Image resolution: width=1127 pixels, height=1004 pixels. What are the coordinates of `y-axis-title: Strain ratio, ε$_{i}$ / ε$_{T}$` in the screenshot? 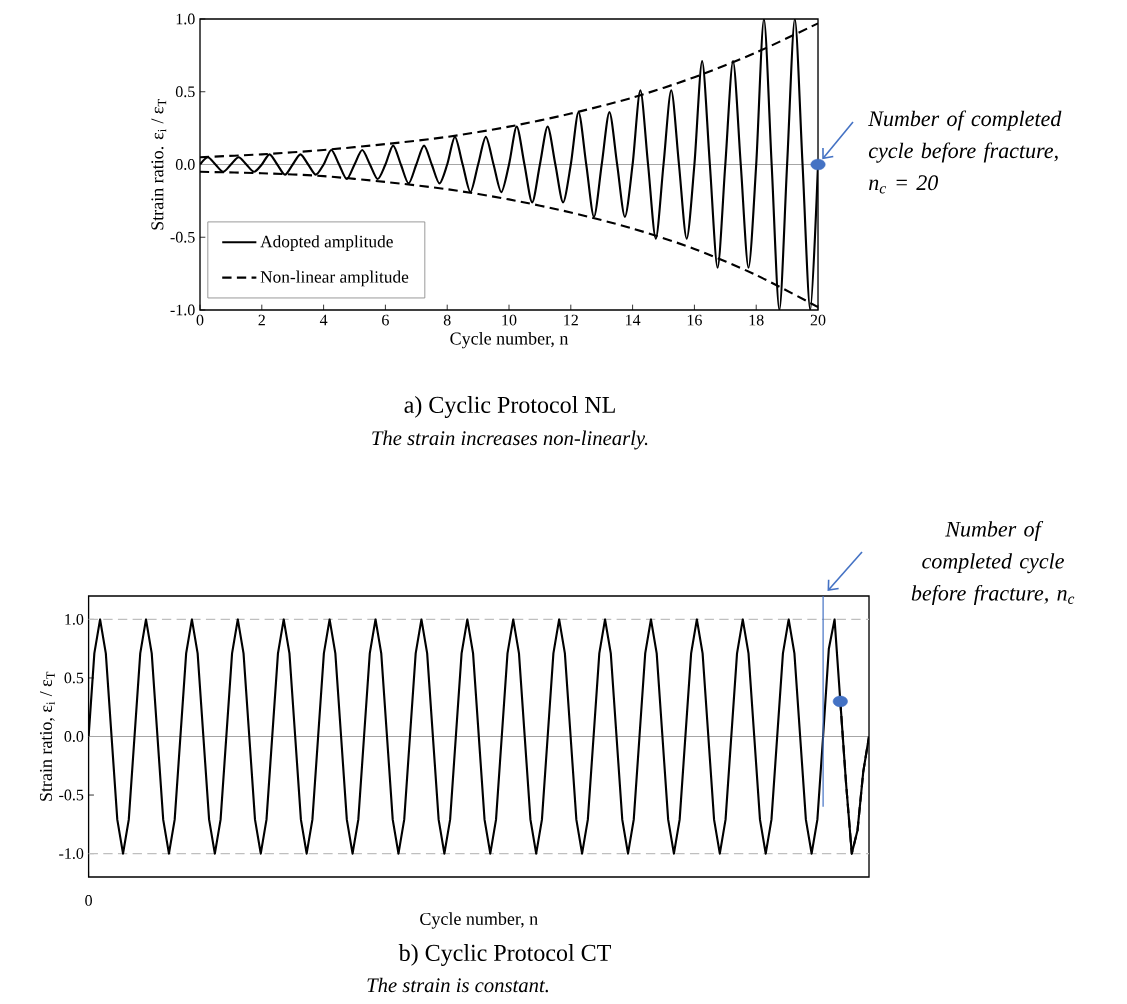 It's located at (47, 736).